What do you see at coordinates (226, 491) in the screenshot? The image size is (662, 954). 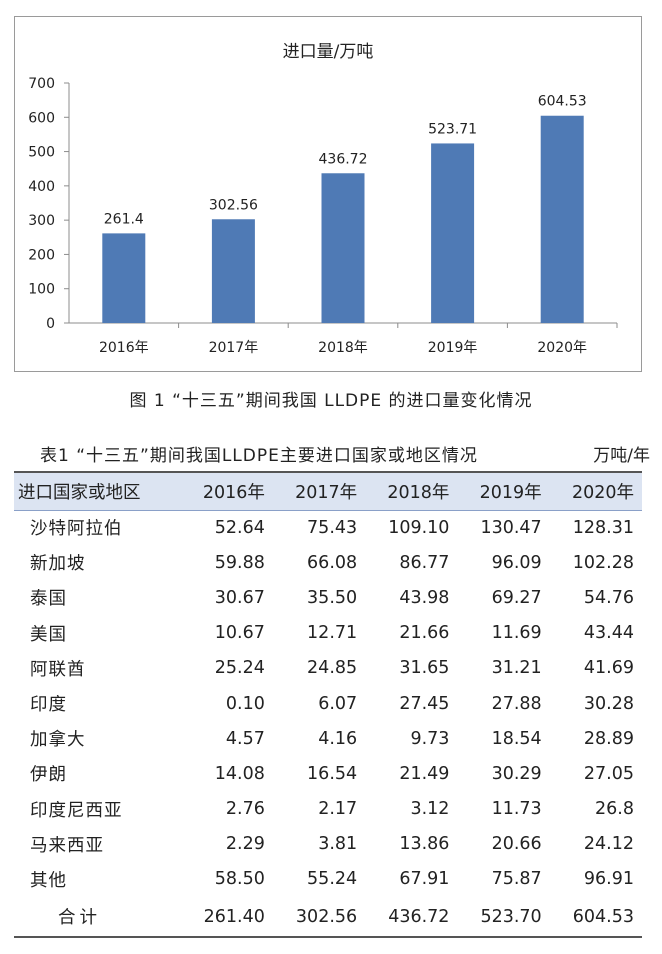 I see `header-cell: 2016年` at bounding box center [226, 491].